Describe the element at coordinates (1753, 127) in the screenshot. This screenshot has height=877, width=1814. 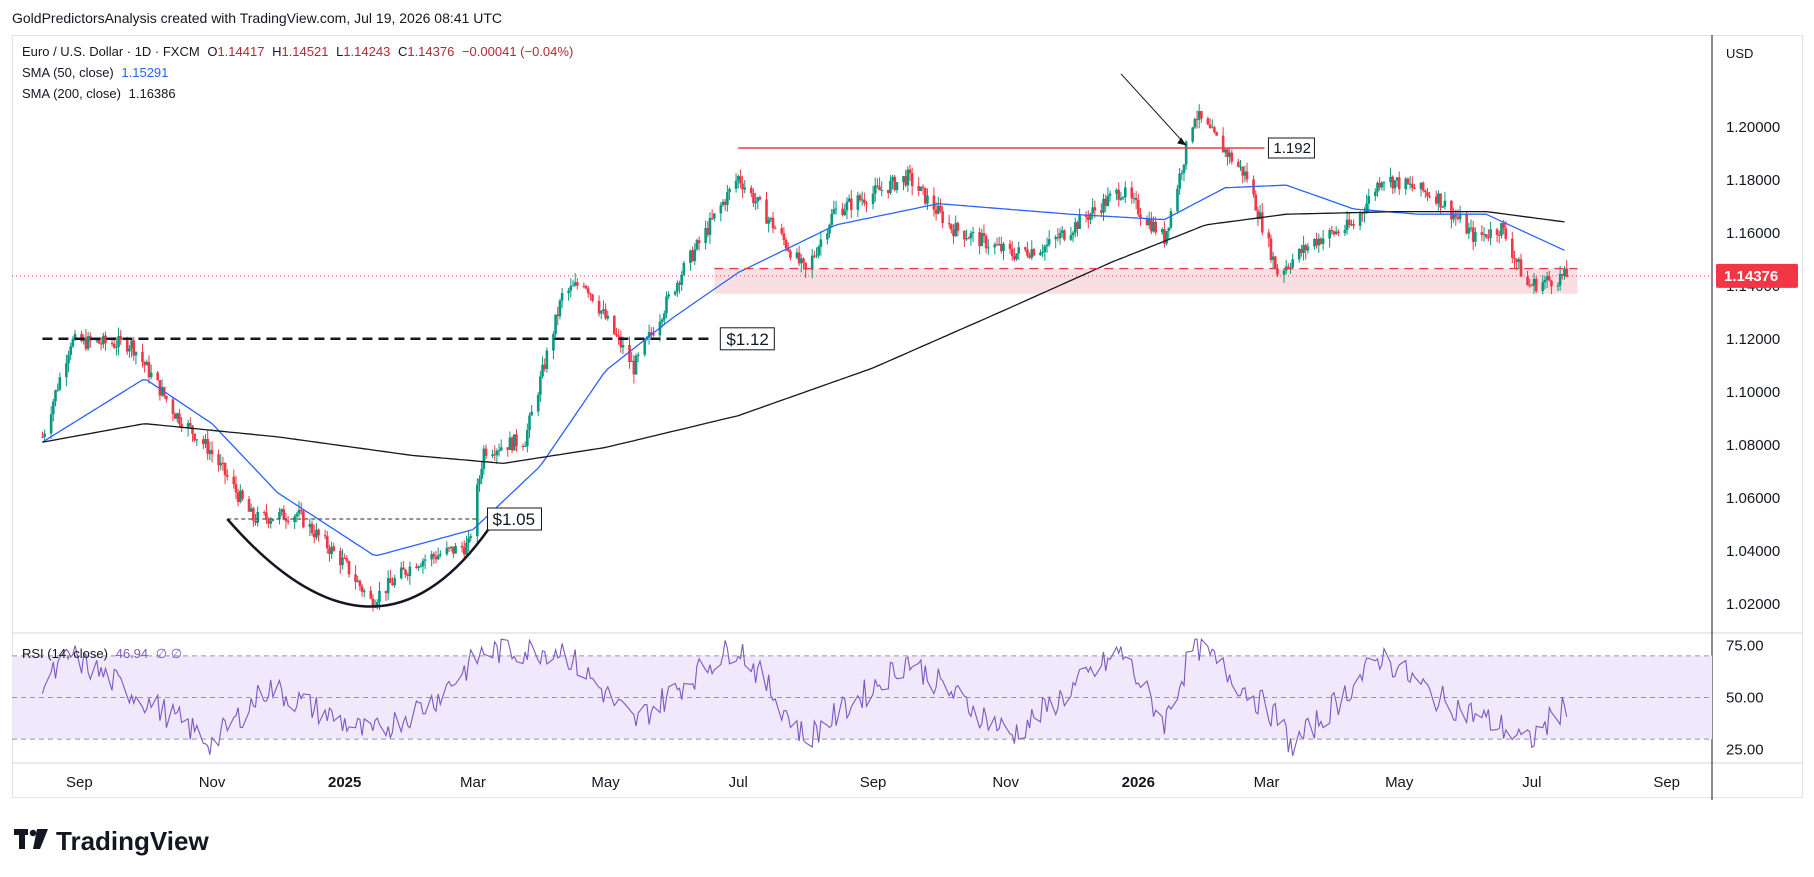
I see `price-tick-label: 1.20000` at that location.